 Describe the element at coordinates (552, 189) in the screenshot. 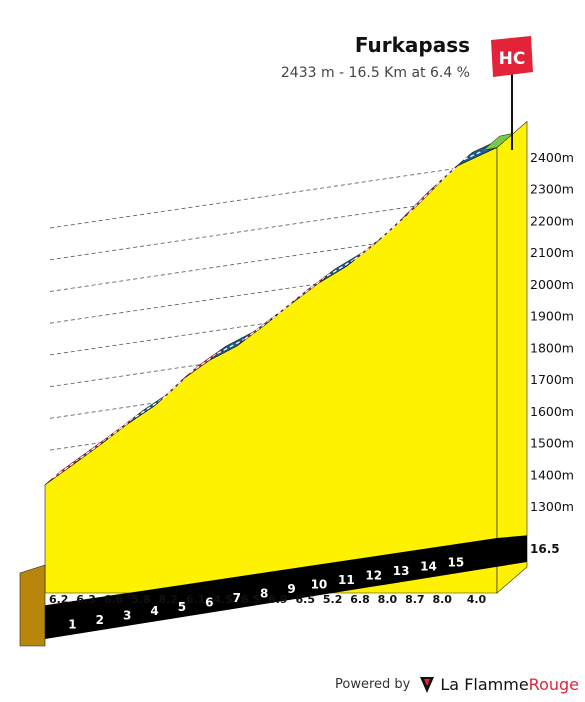

I see `y-tick-label: 2300m` at that location.